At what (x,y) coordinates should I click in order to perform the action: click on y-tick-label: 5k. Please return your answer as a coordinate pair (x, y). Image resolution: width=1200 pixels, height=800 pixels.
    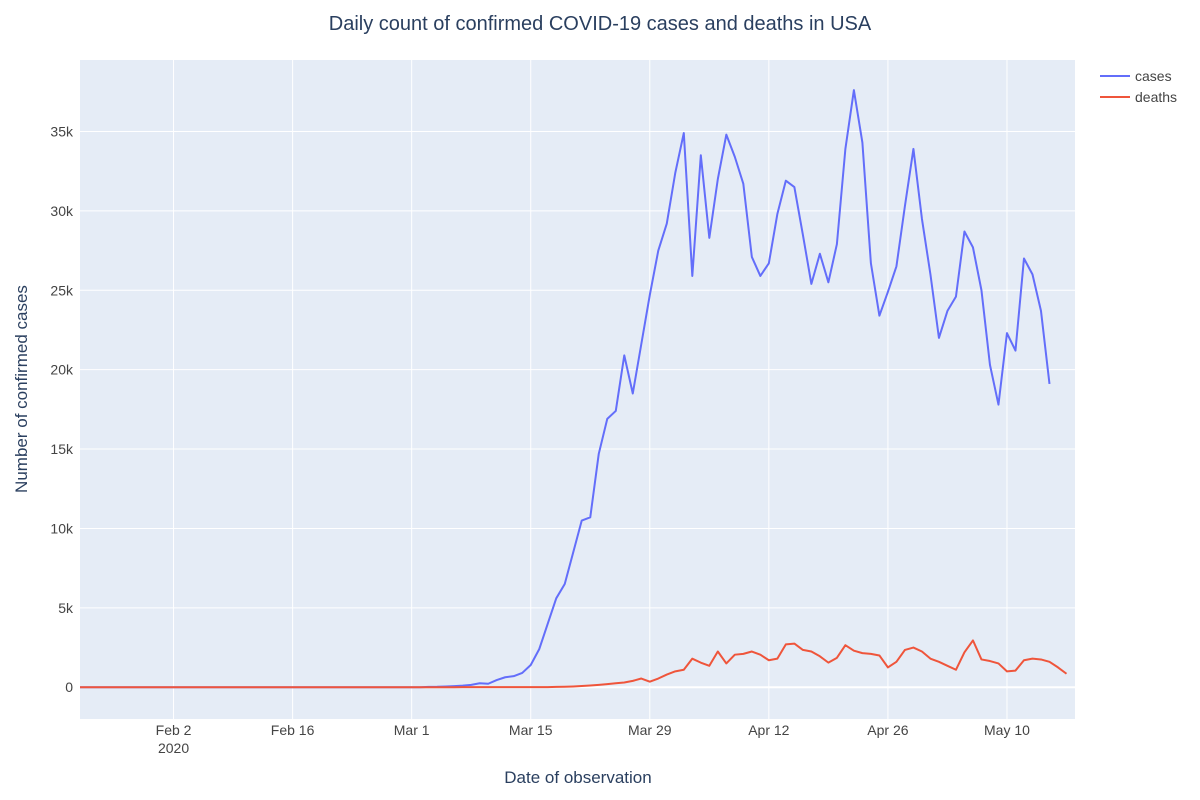
    Looking at the image, I should click on (66, 608).